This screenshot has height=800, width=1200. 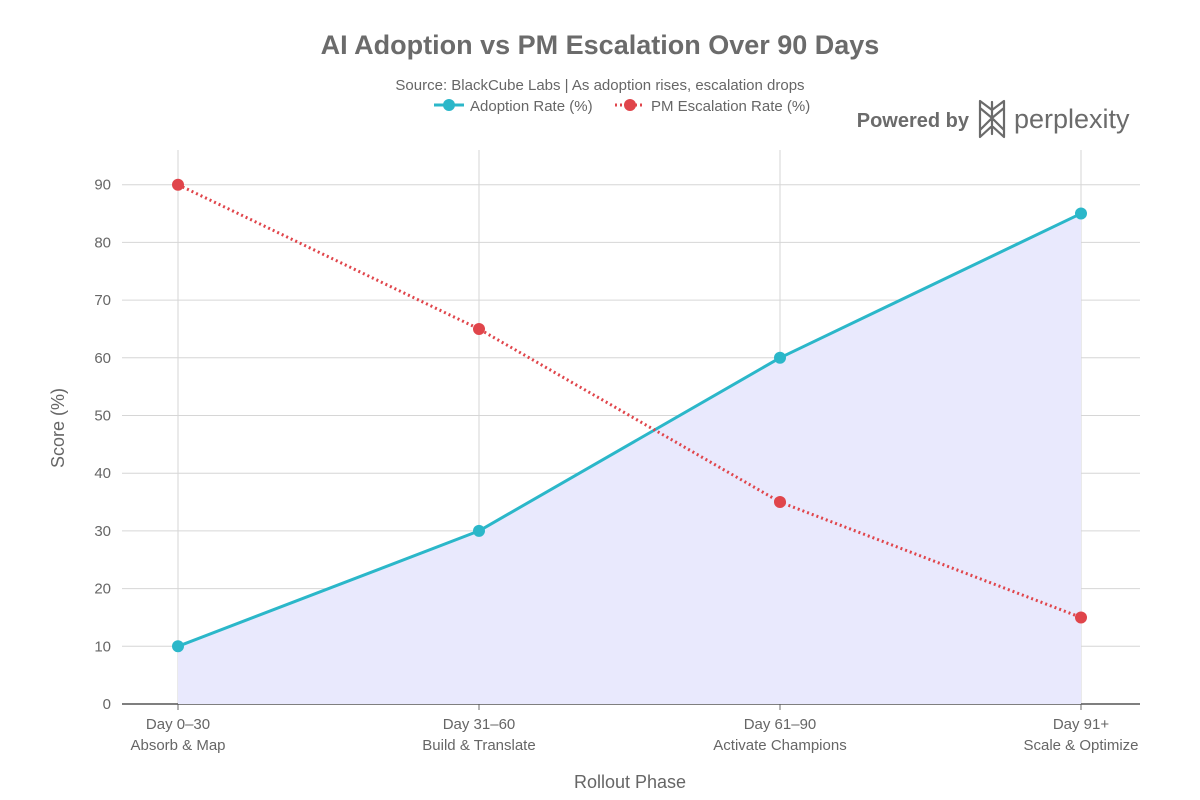 I want to click on y-axis-title: Score (%), so click(x=58, y=428).